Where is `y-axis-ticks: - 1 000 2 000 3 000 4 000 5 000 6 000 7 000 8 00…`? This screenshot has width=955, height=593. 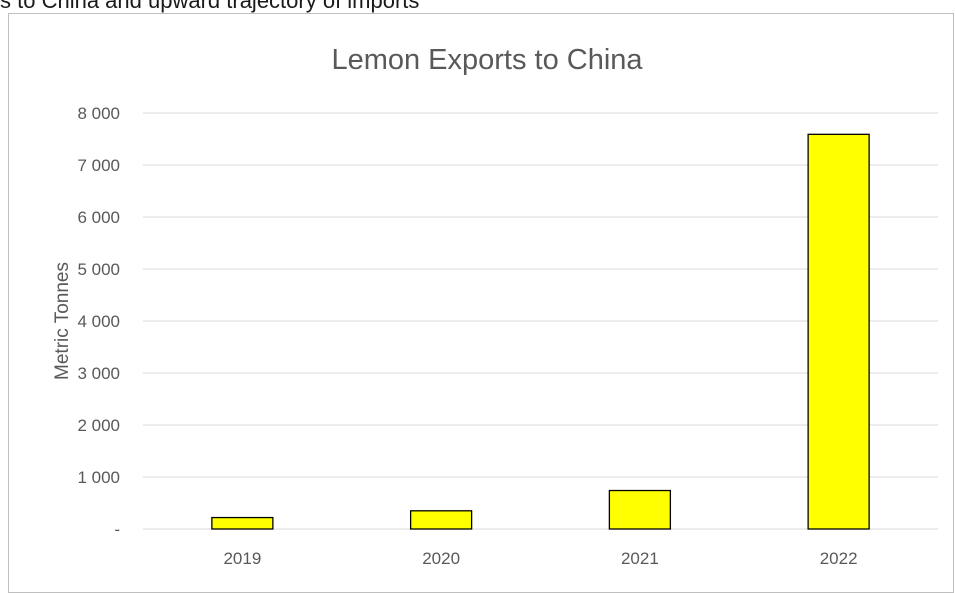 y-axis-ticks: - 1 000 2 000 3 000 4 000 5 000 6 000 7 000 8 00… is located at coordinates (98, 321).